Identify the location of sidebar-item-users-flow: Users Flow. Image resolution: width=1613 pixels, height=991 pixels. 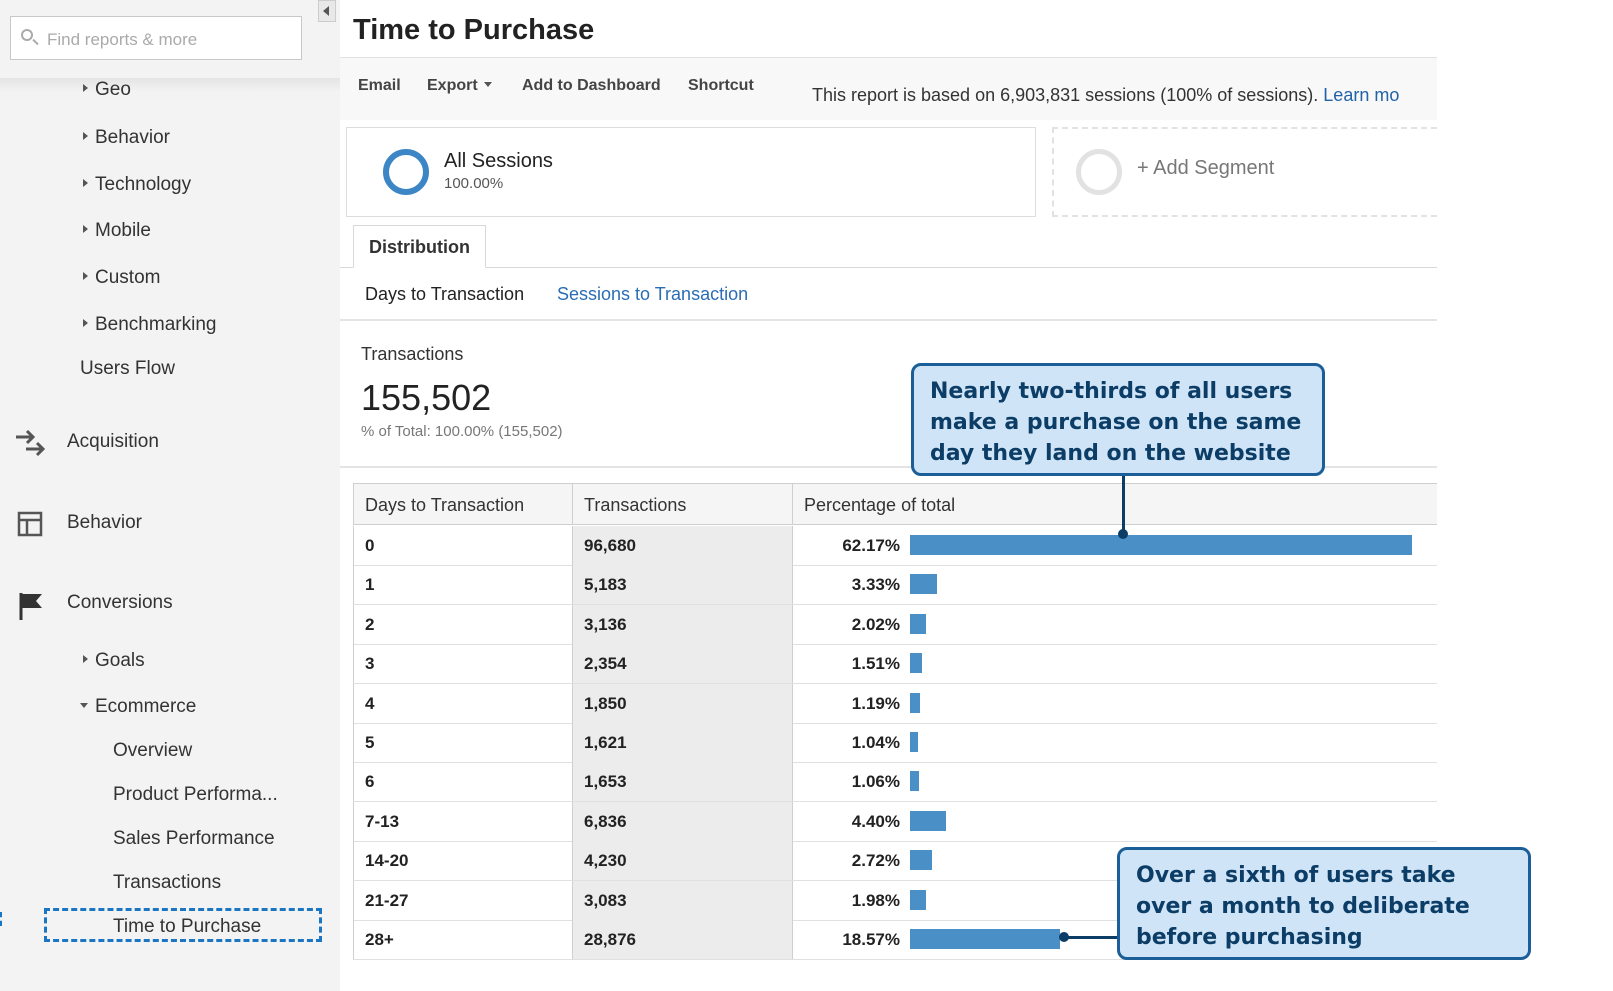
(128, 368).